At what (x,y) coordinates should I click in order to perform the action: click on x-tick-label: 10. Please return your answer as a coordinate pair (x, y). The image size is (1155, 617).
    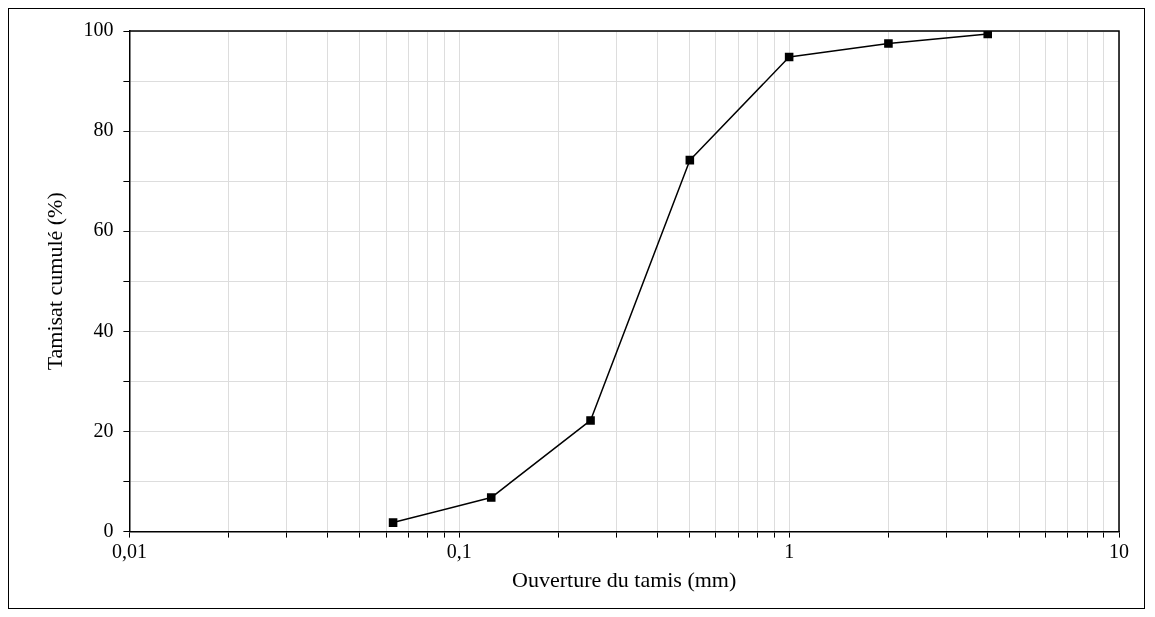
    Looking at the image, I should click on (1119, 550).